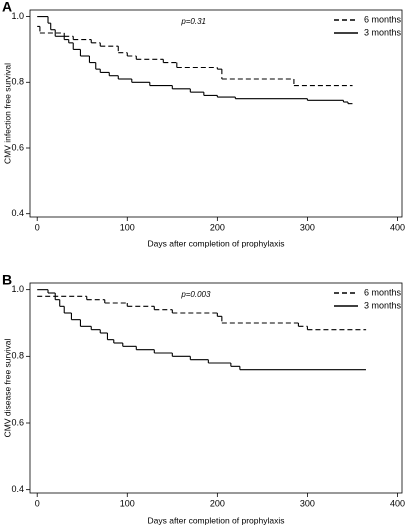 Image resolution: width=410 pixels, height=530 pixels. I want to click on annotation: p=0.003, so click(195, 294).